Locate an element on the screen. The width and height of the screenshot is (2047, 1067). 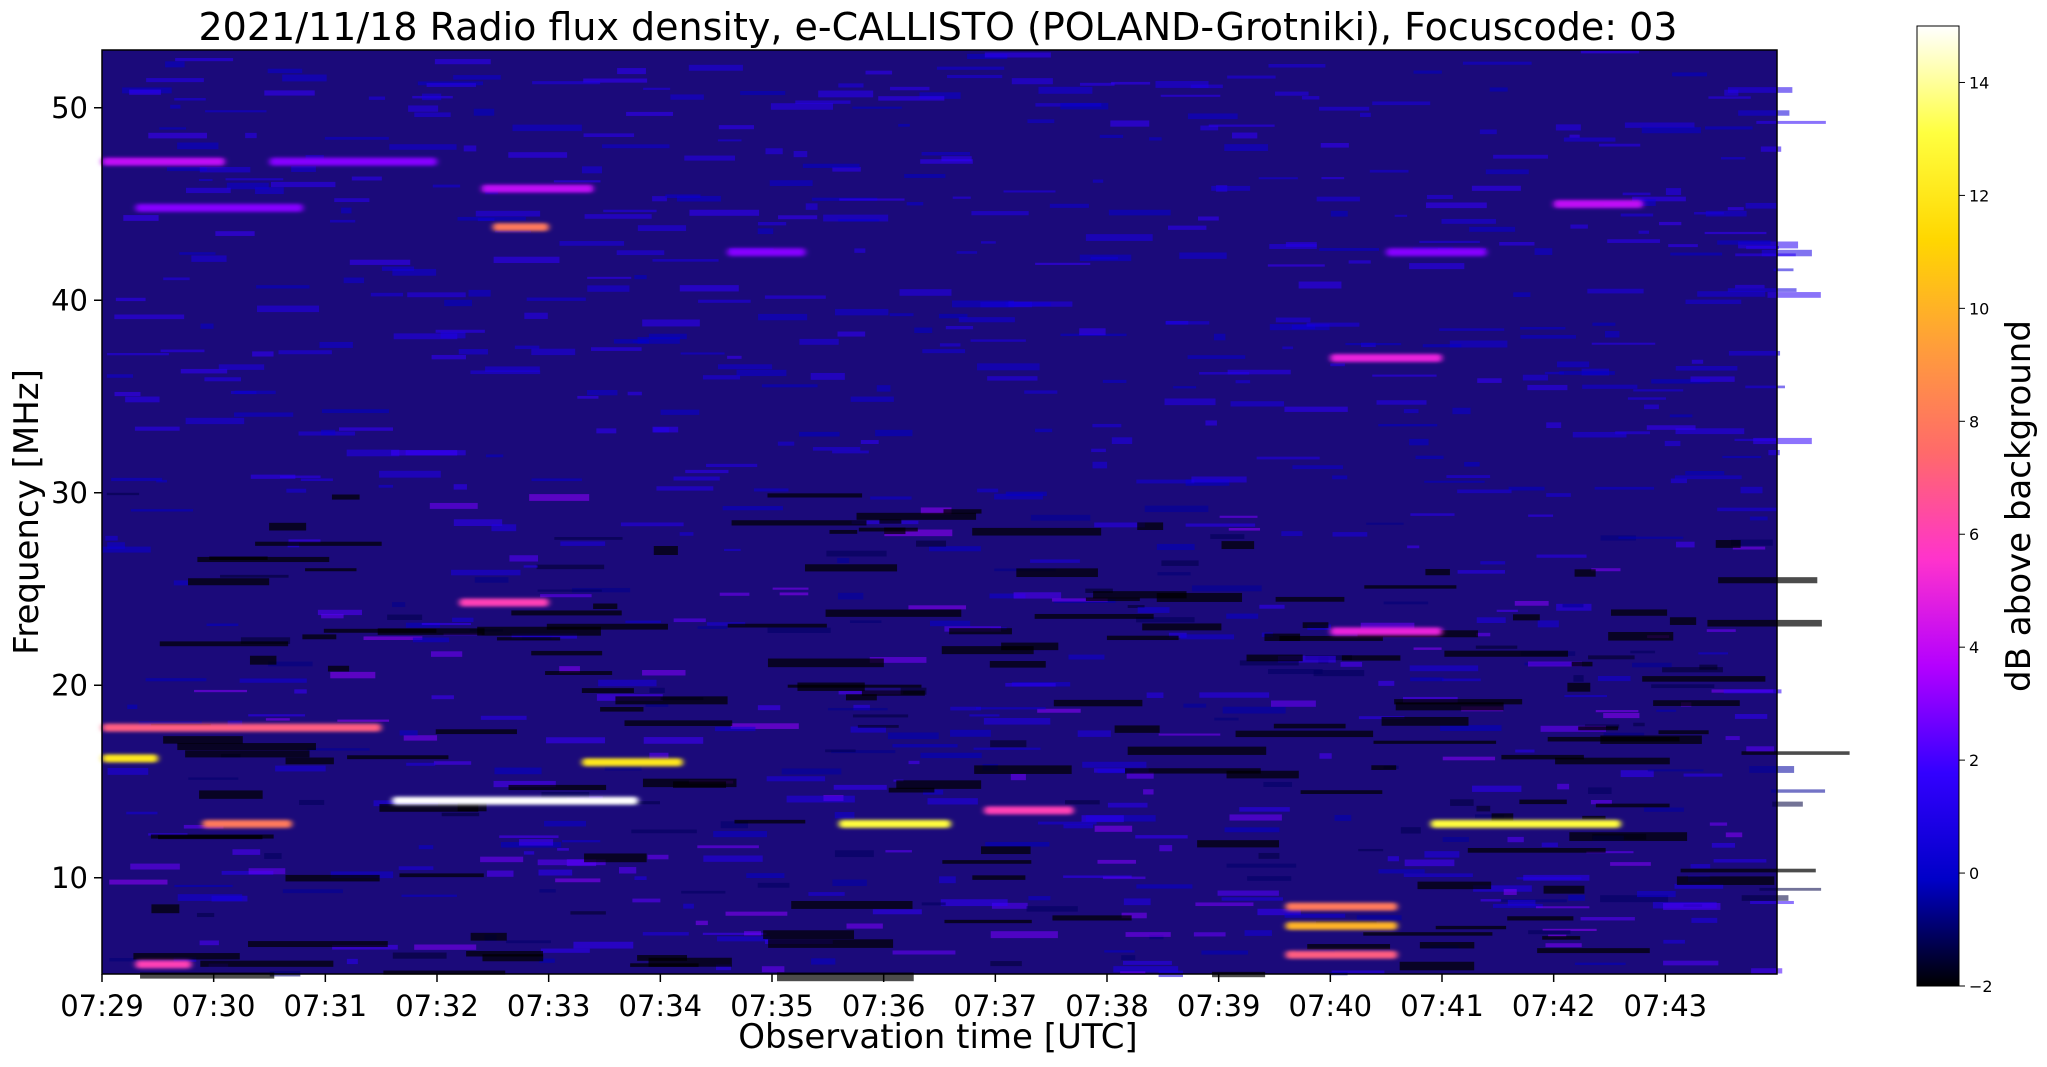
x-tick-label: 07:30 is located at coordinates (214, 1006).